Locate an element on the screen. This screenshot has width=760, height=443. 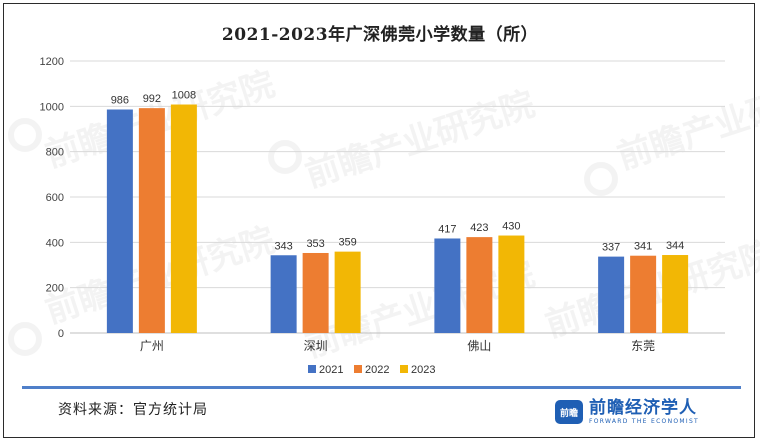
data-label: 343 is located at coordinates (283, 246).